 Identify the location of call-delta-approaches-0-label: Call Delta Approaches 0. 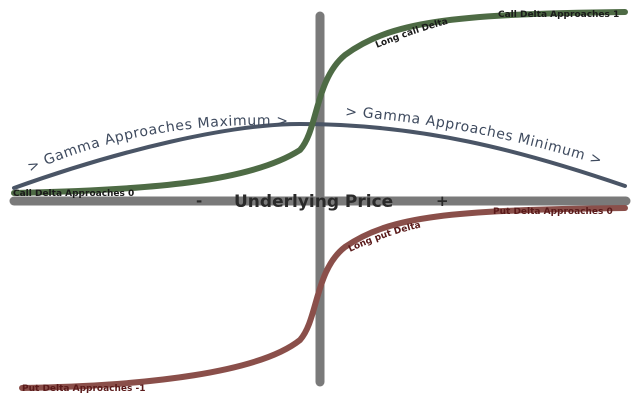
(73, 194).